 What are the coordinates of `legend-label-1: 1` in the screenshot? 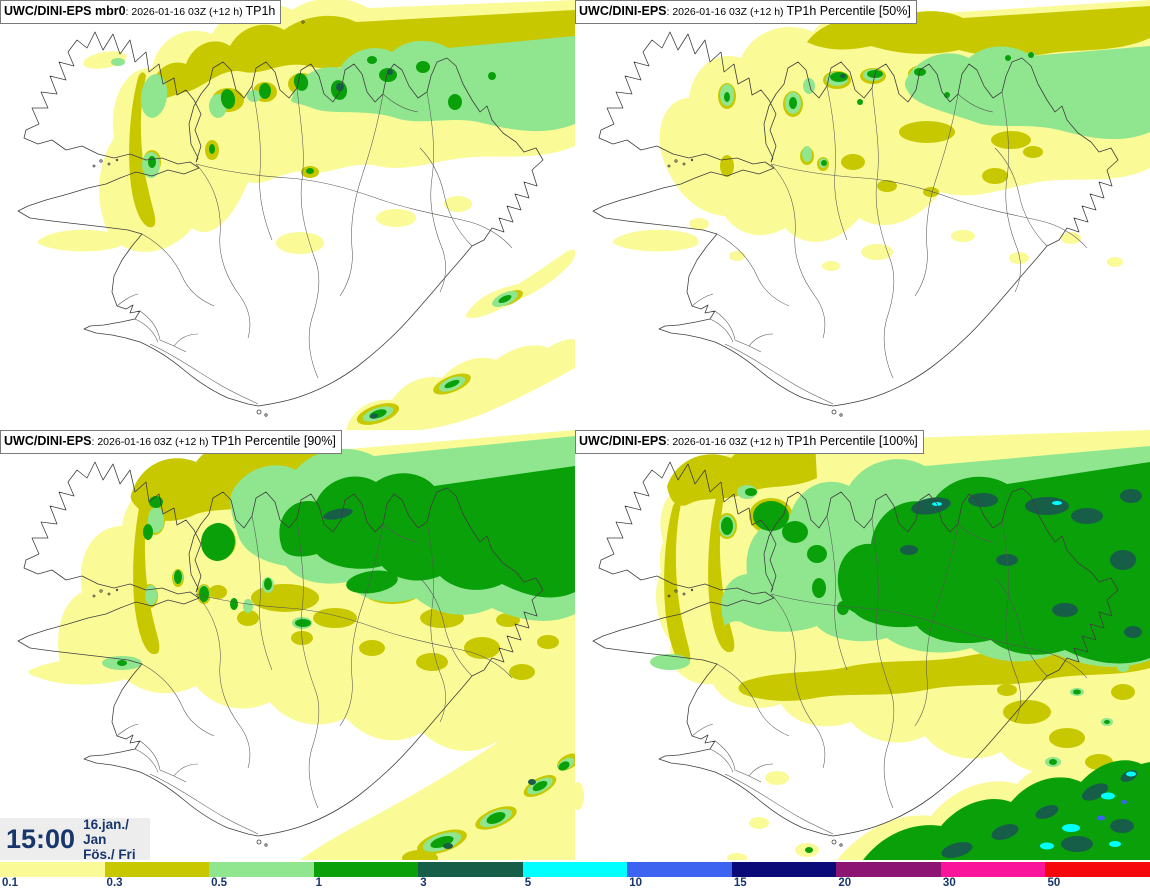 It's located at (319, 883).